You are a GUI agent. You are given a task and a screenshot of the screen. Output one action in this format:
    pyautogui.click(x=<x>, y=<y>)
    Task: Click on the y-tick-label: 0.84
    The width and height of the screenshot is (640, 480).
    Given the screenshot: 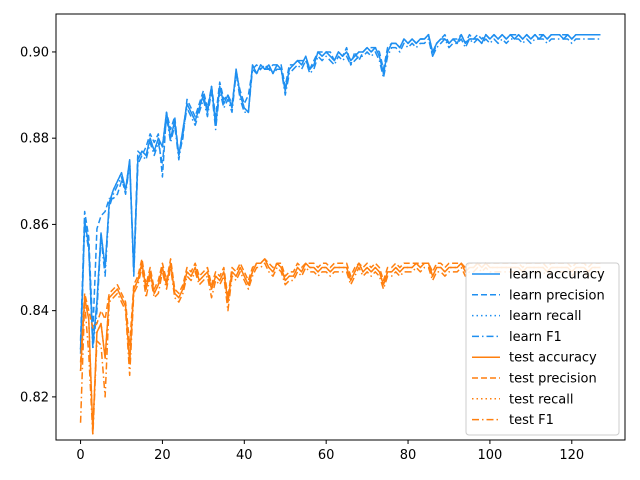 What is the action you would take?
    pyautogui.click(x=34, y=311)
    